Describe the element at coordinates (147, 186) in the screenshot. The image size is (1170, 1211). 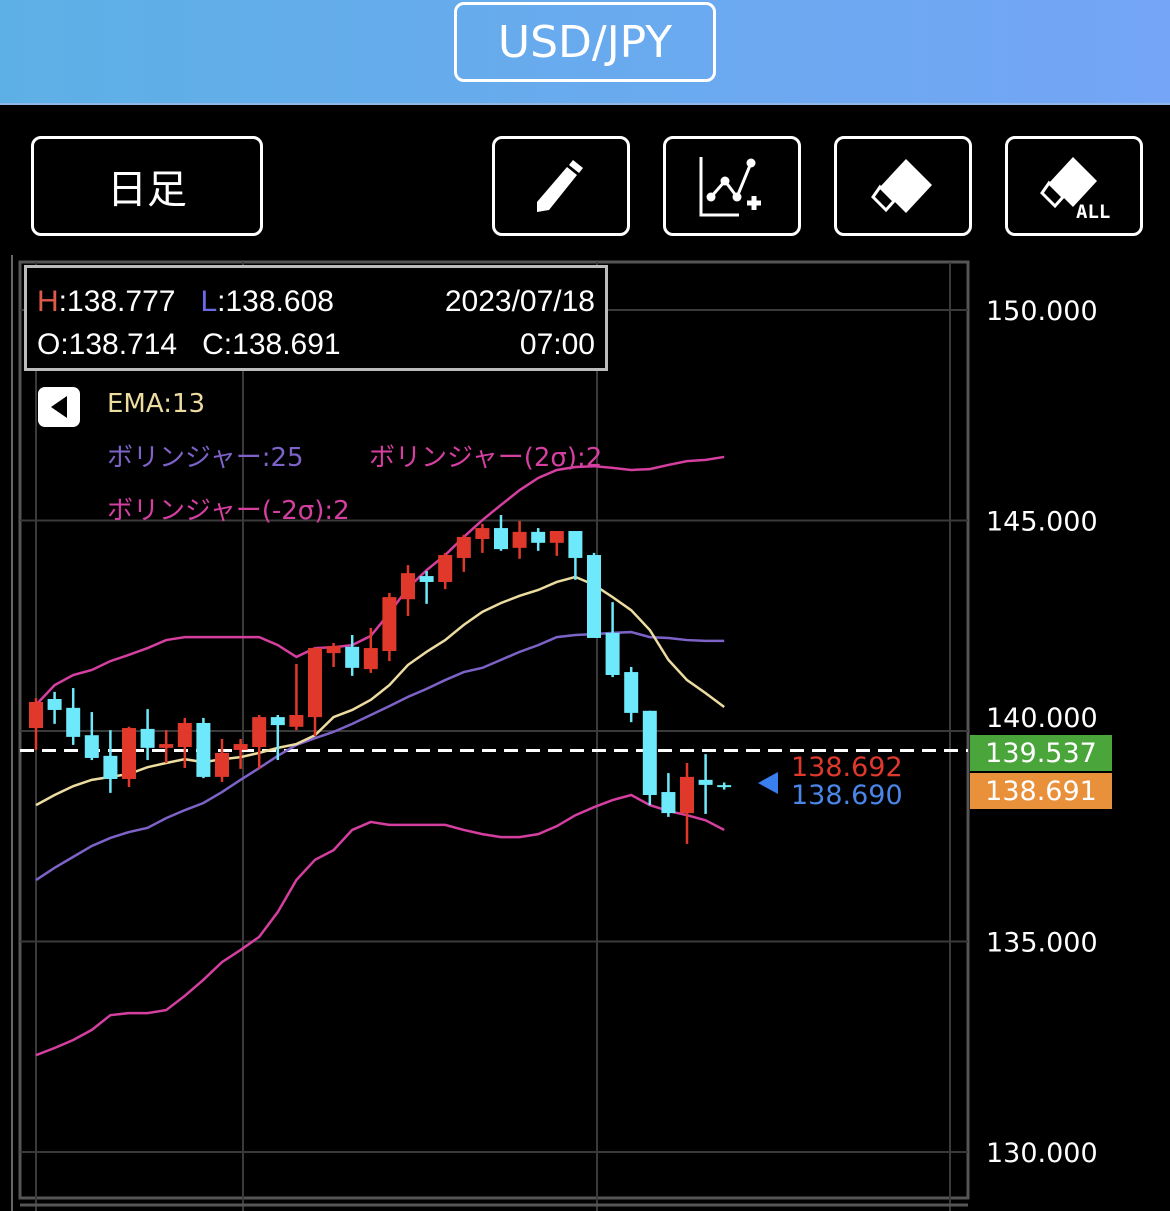
I see `period-button: 日足` at that location.